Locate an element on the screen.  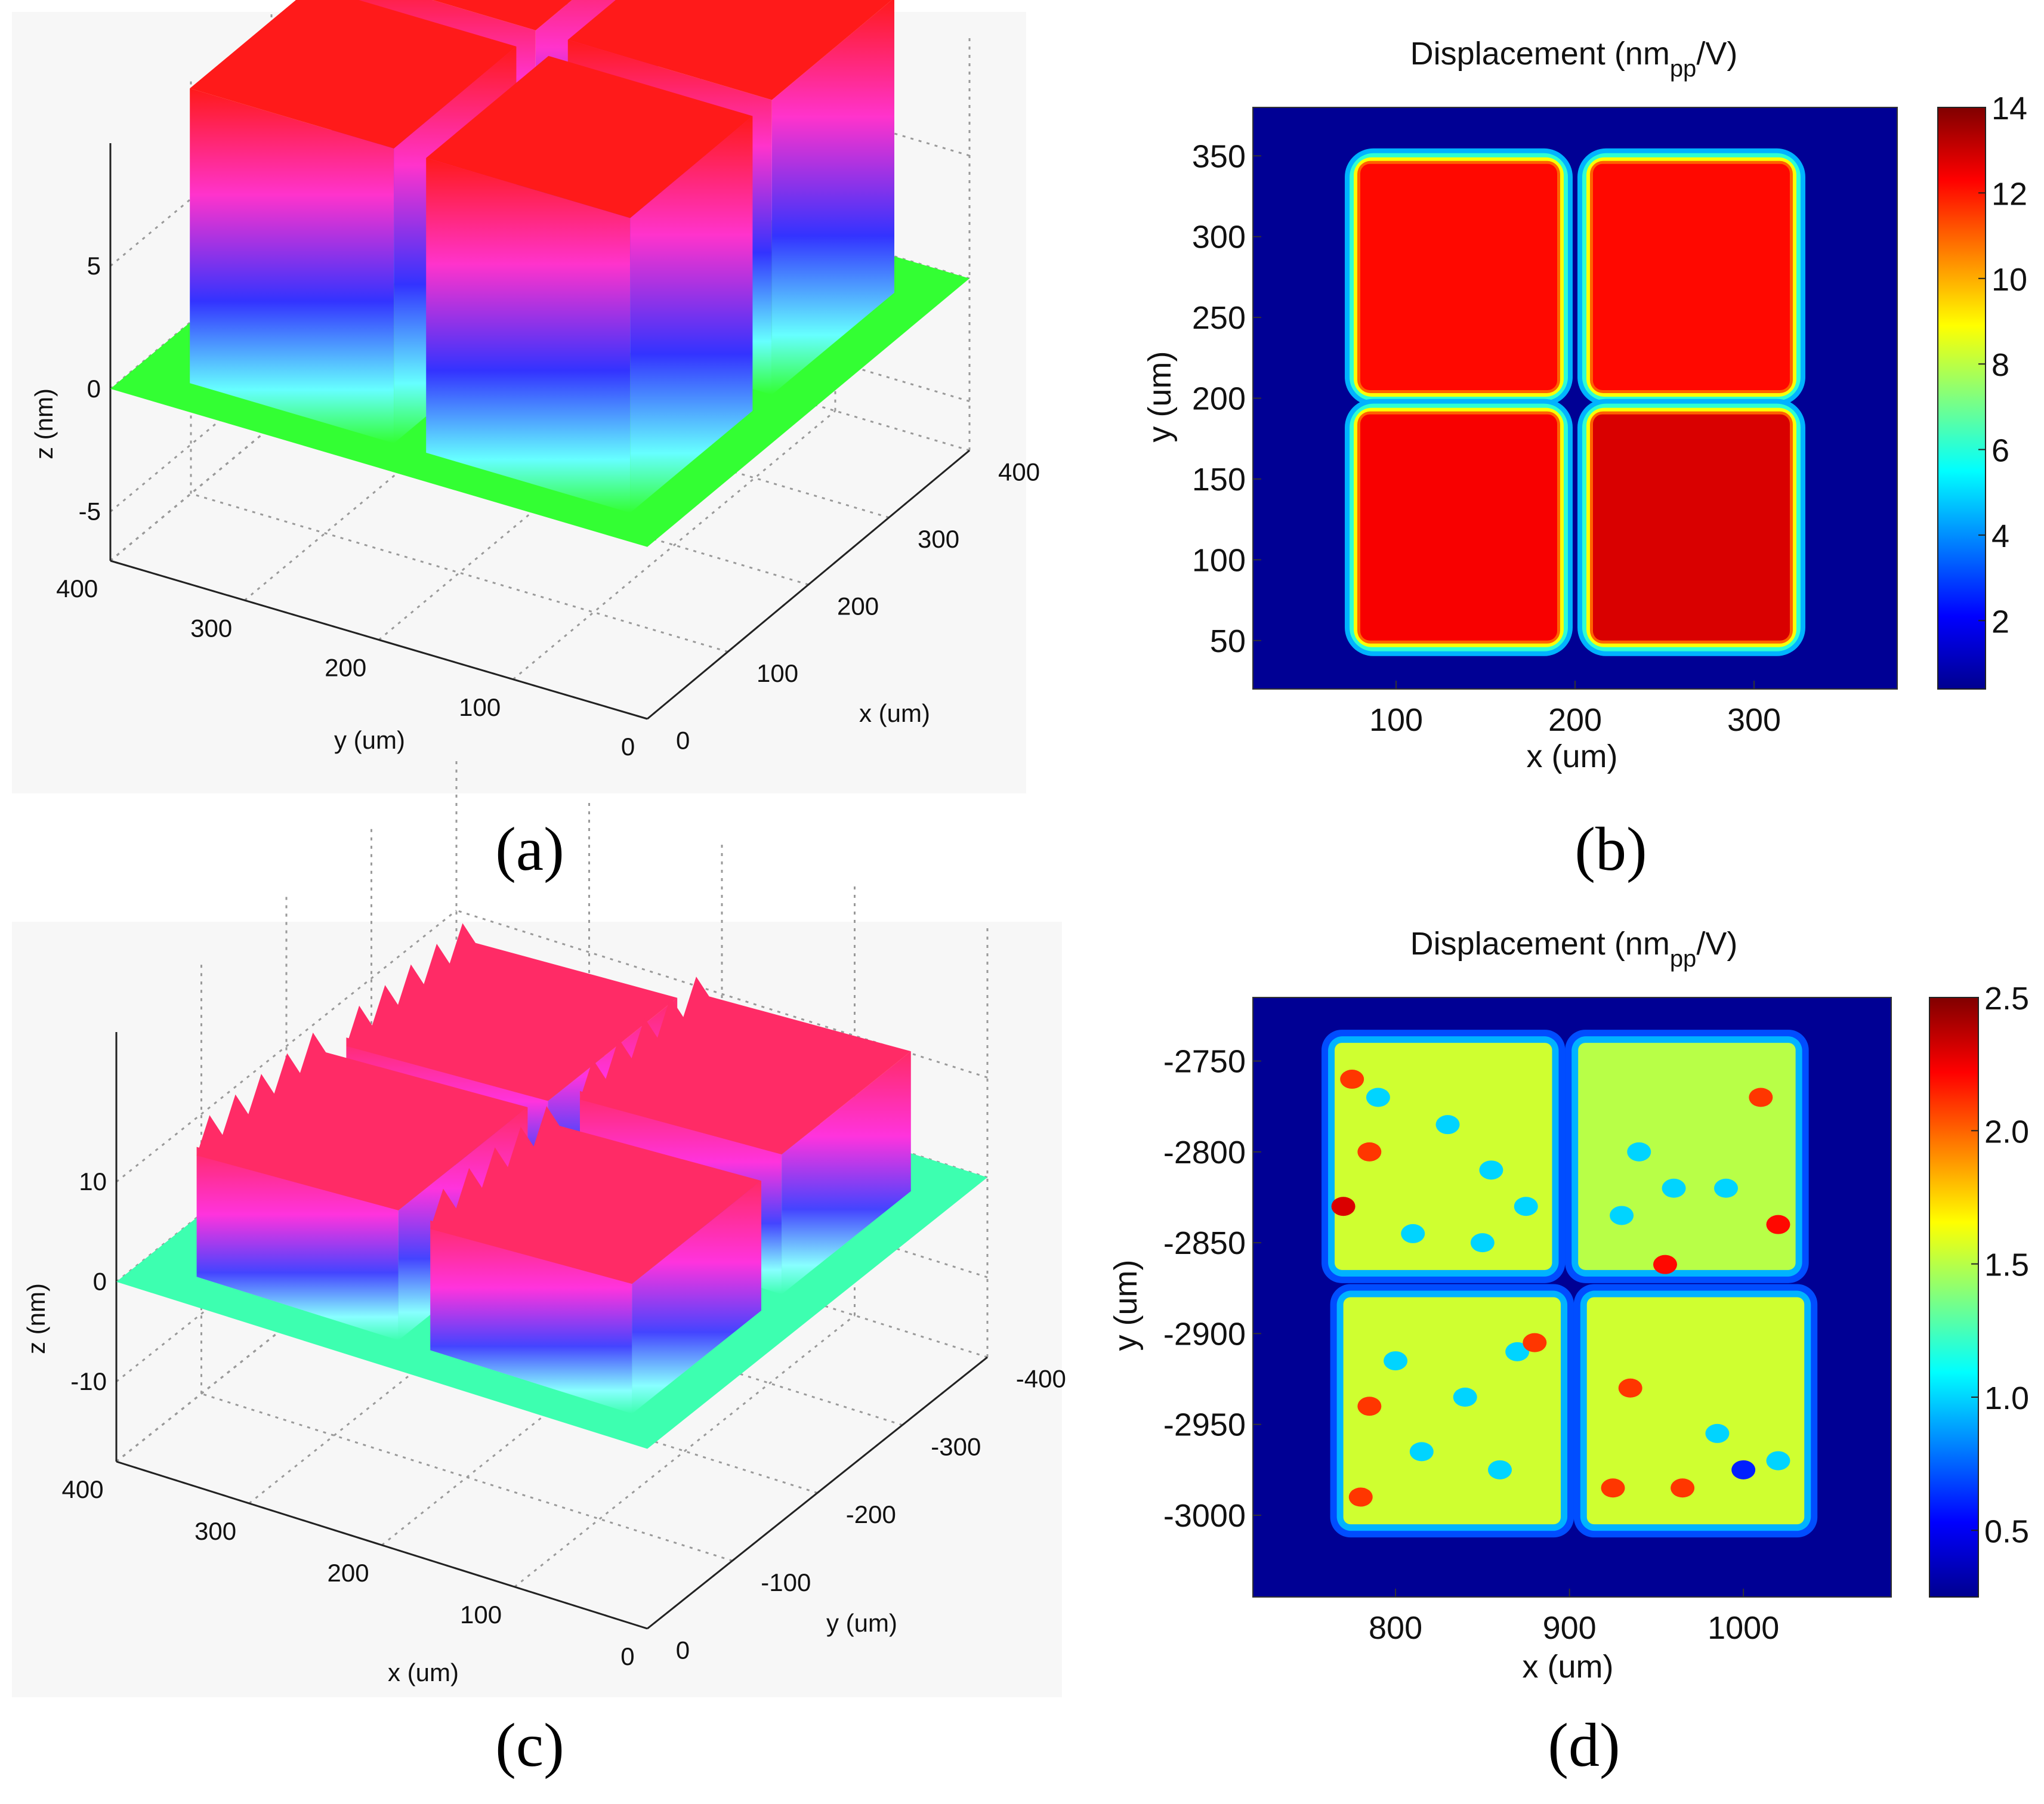
z-tick-label: 0 is located at coordinates (100, 1282).